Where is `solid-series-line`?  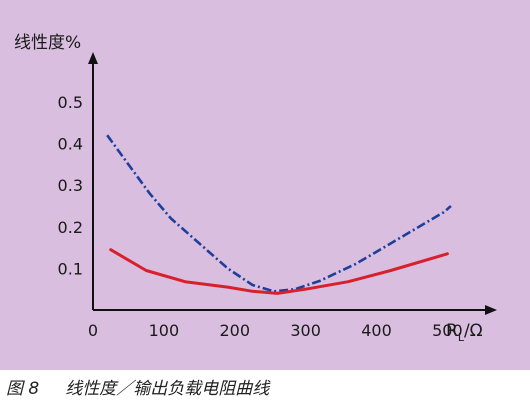 solid-series-line is located at coordinates (279, 271).